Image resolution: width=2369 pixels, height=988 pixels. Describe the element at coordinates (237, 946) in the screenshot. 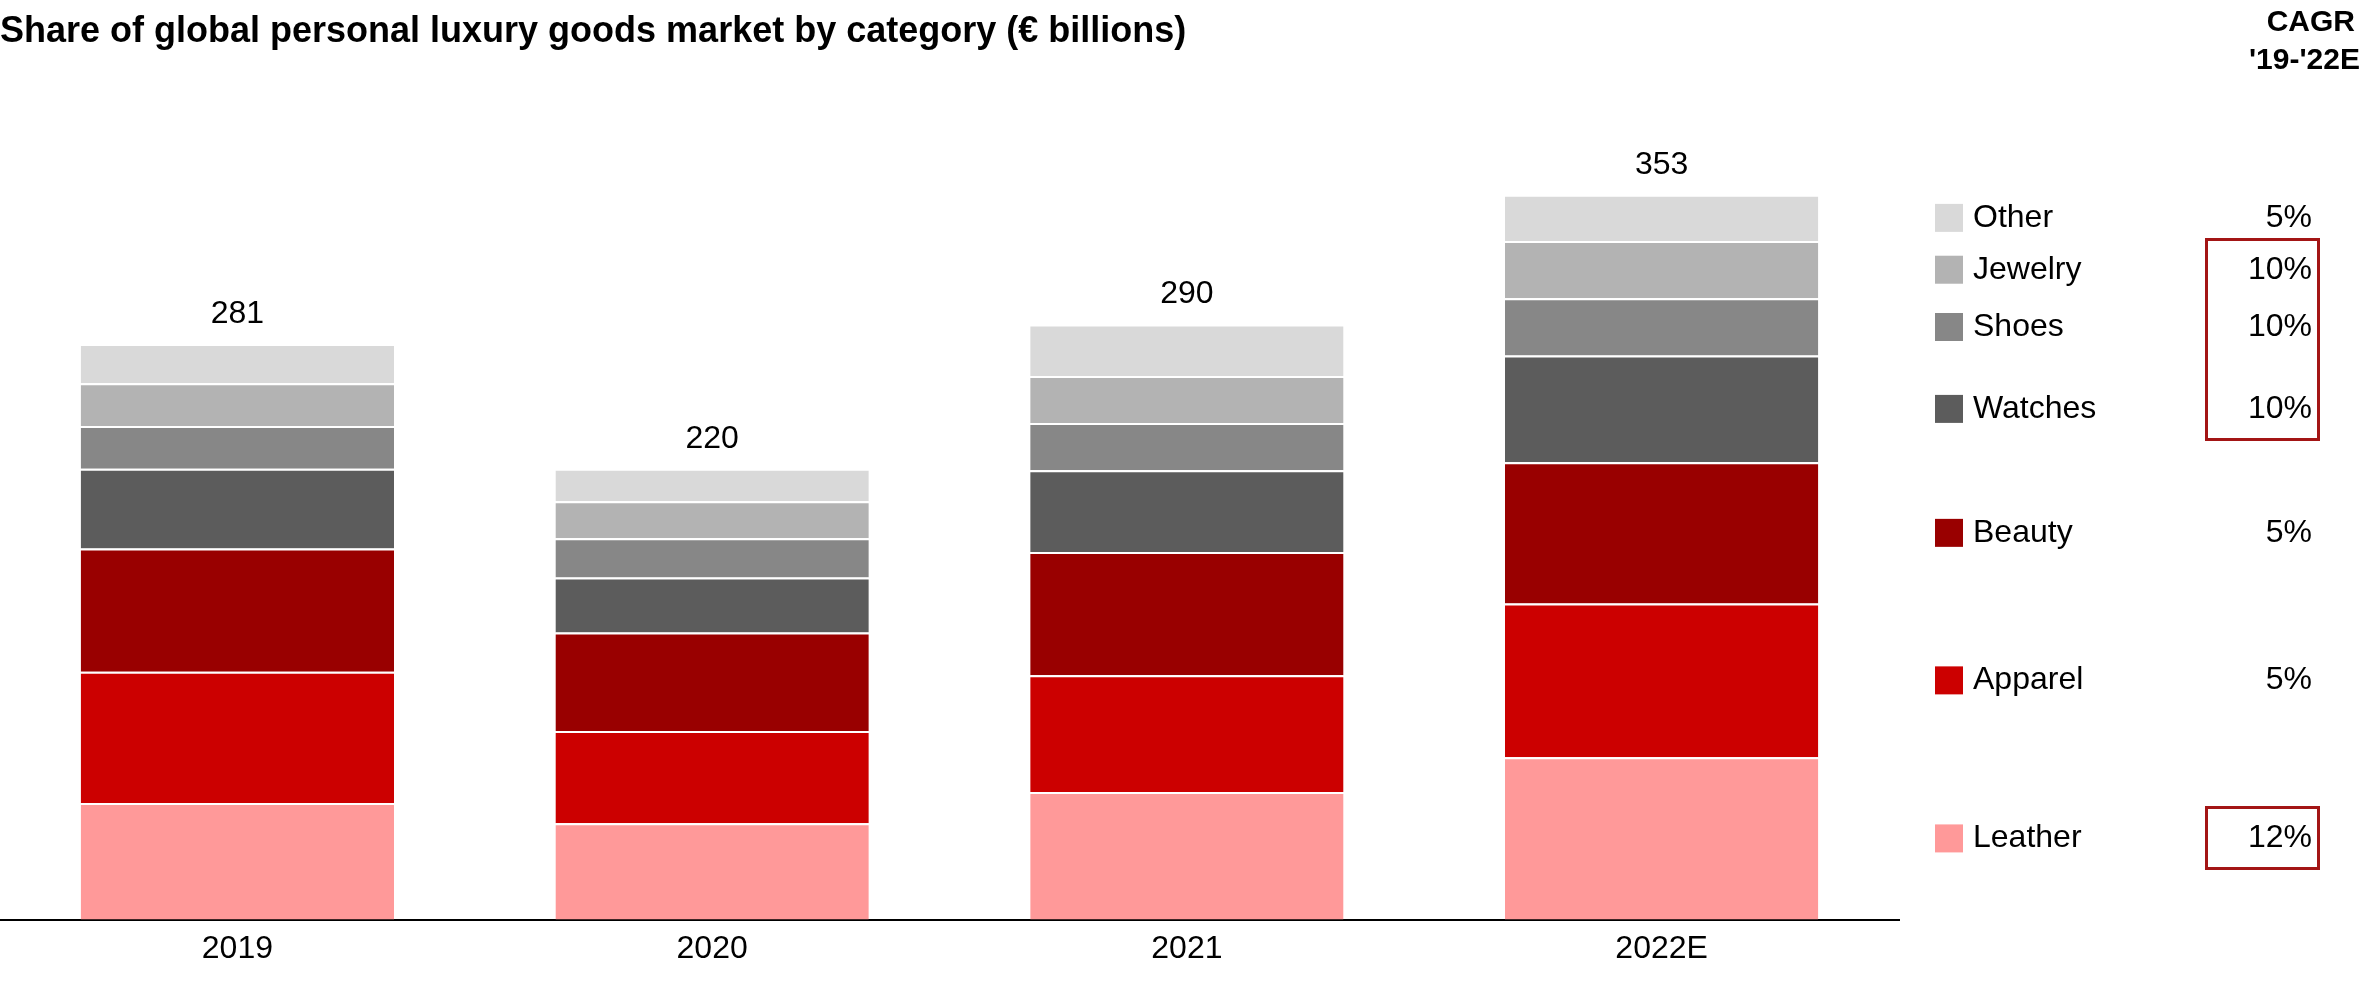

I see `x-tick-label: 2019` at that location.